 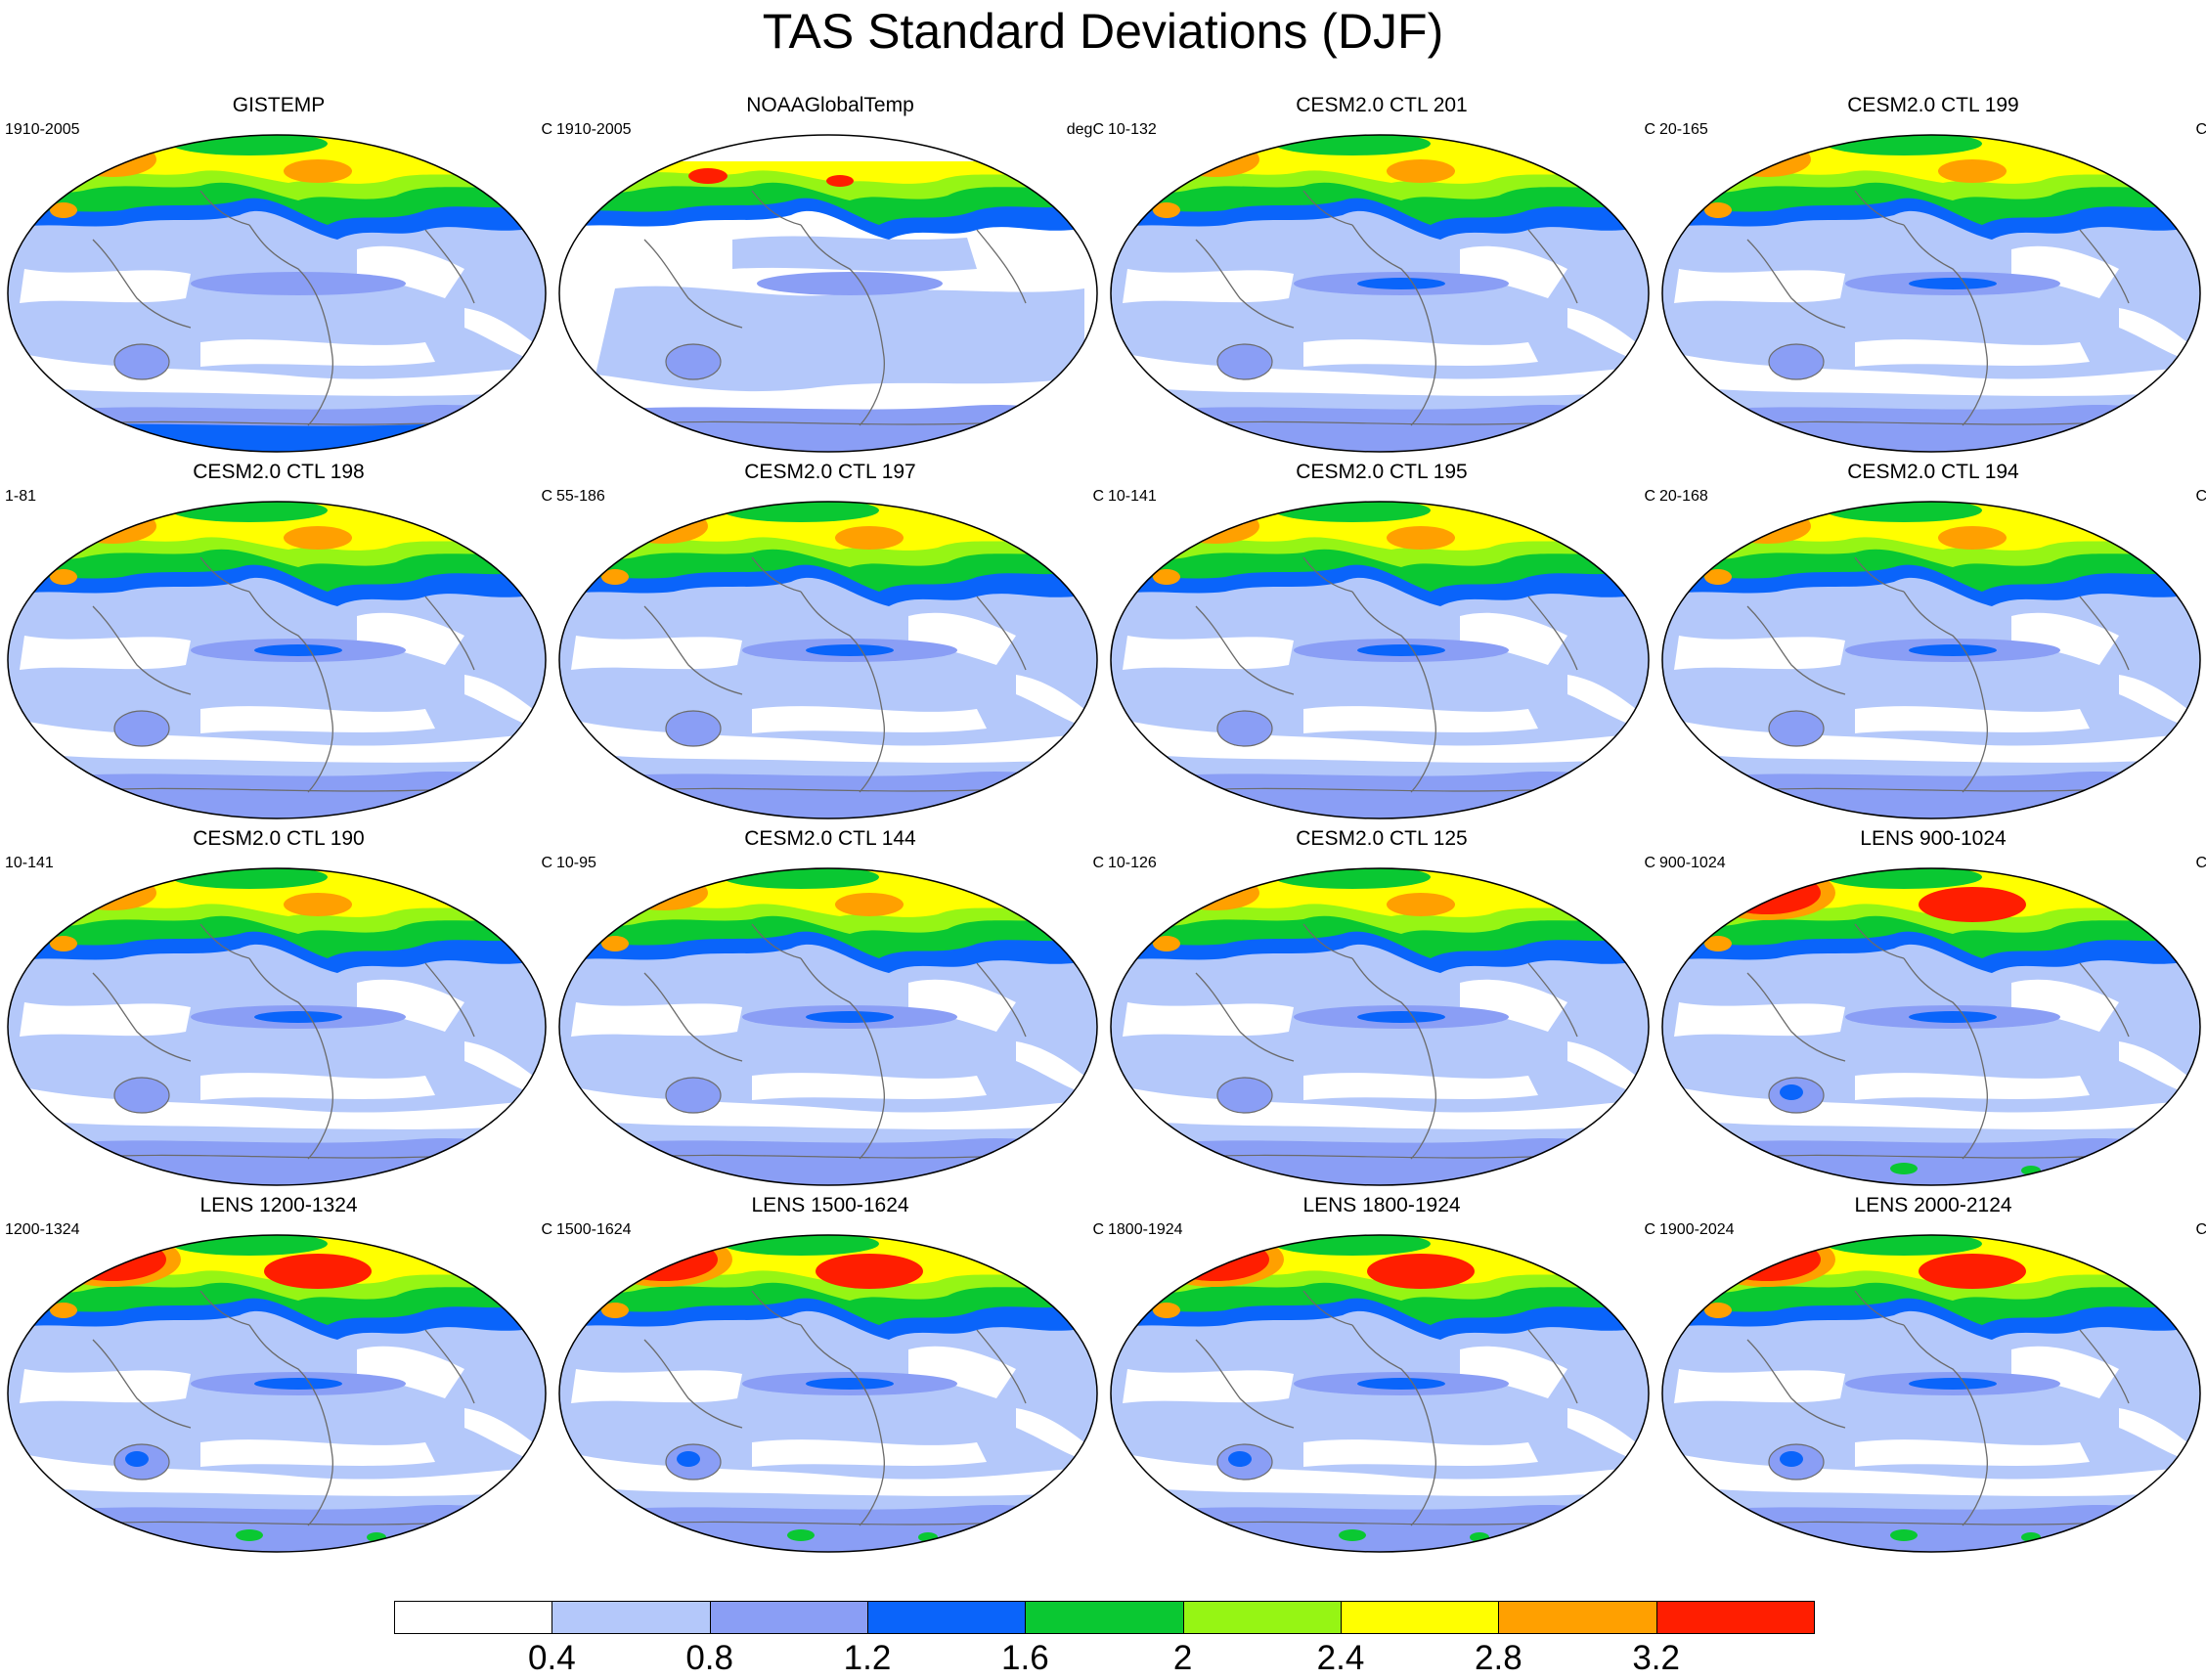 I want to click on panel-period-label: 55-186, so click(x=581, y=496).